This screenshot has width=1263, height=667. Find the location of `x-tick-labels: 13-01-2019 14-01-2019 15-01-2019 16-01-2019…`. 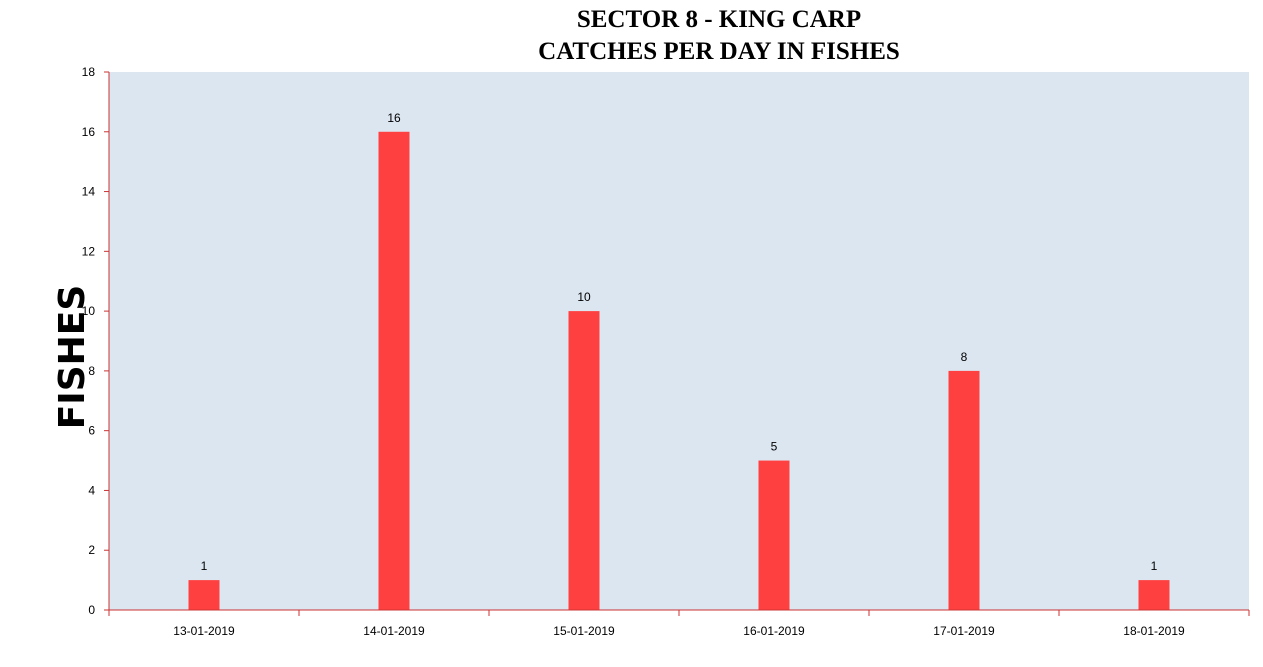

x-tick-labels: 13-01-2019 14-01-2019 15-01-2019 16-01-2019… is located at coordinates (679, 631).